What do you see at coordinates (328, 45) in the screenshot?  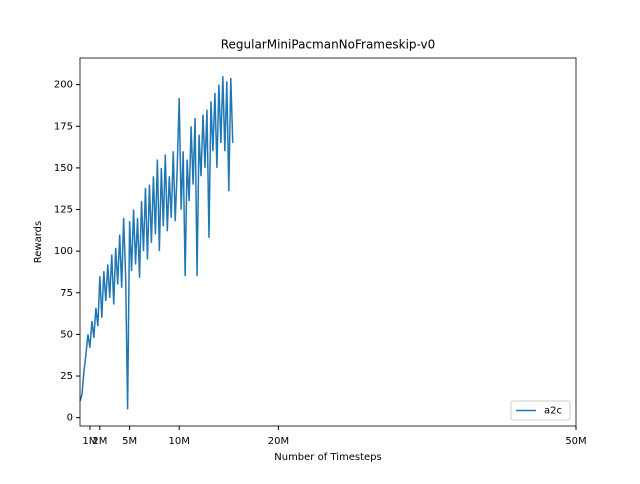 I see `chart-title: RegularMiniPacmanNoFrameskip-v0` at bounding box center [328, 45].